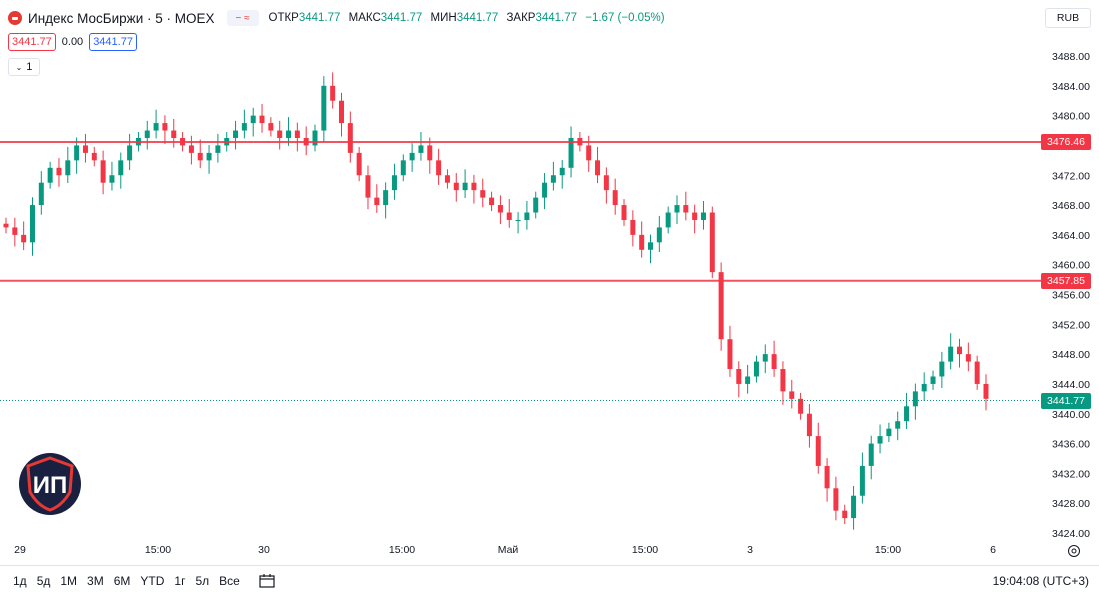  What do you see at coordinates (32, 42) in the screenshot?
I see `sell-price-button: 3441.77` at bounding box center [32, 42].